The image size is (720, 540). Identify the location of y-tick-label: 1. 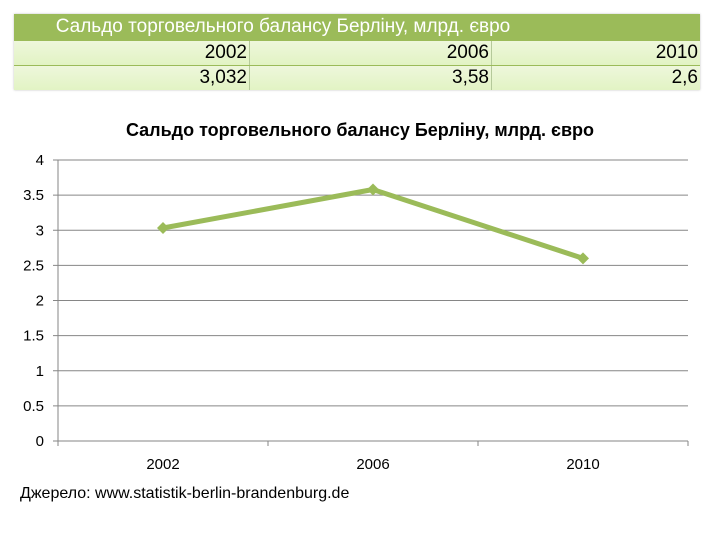
(40, 371).